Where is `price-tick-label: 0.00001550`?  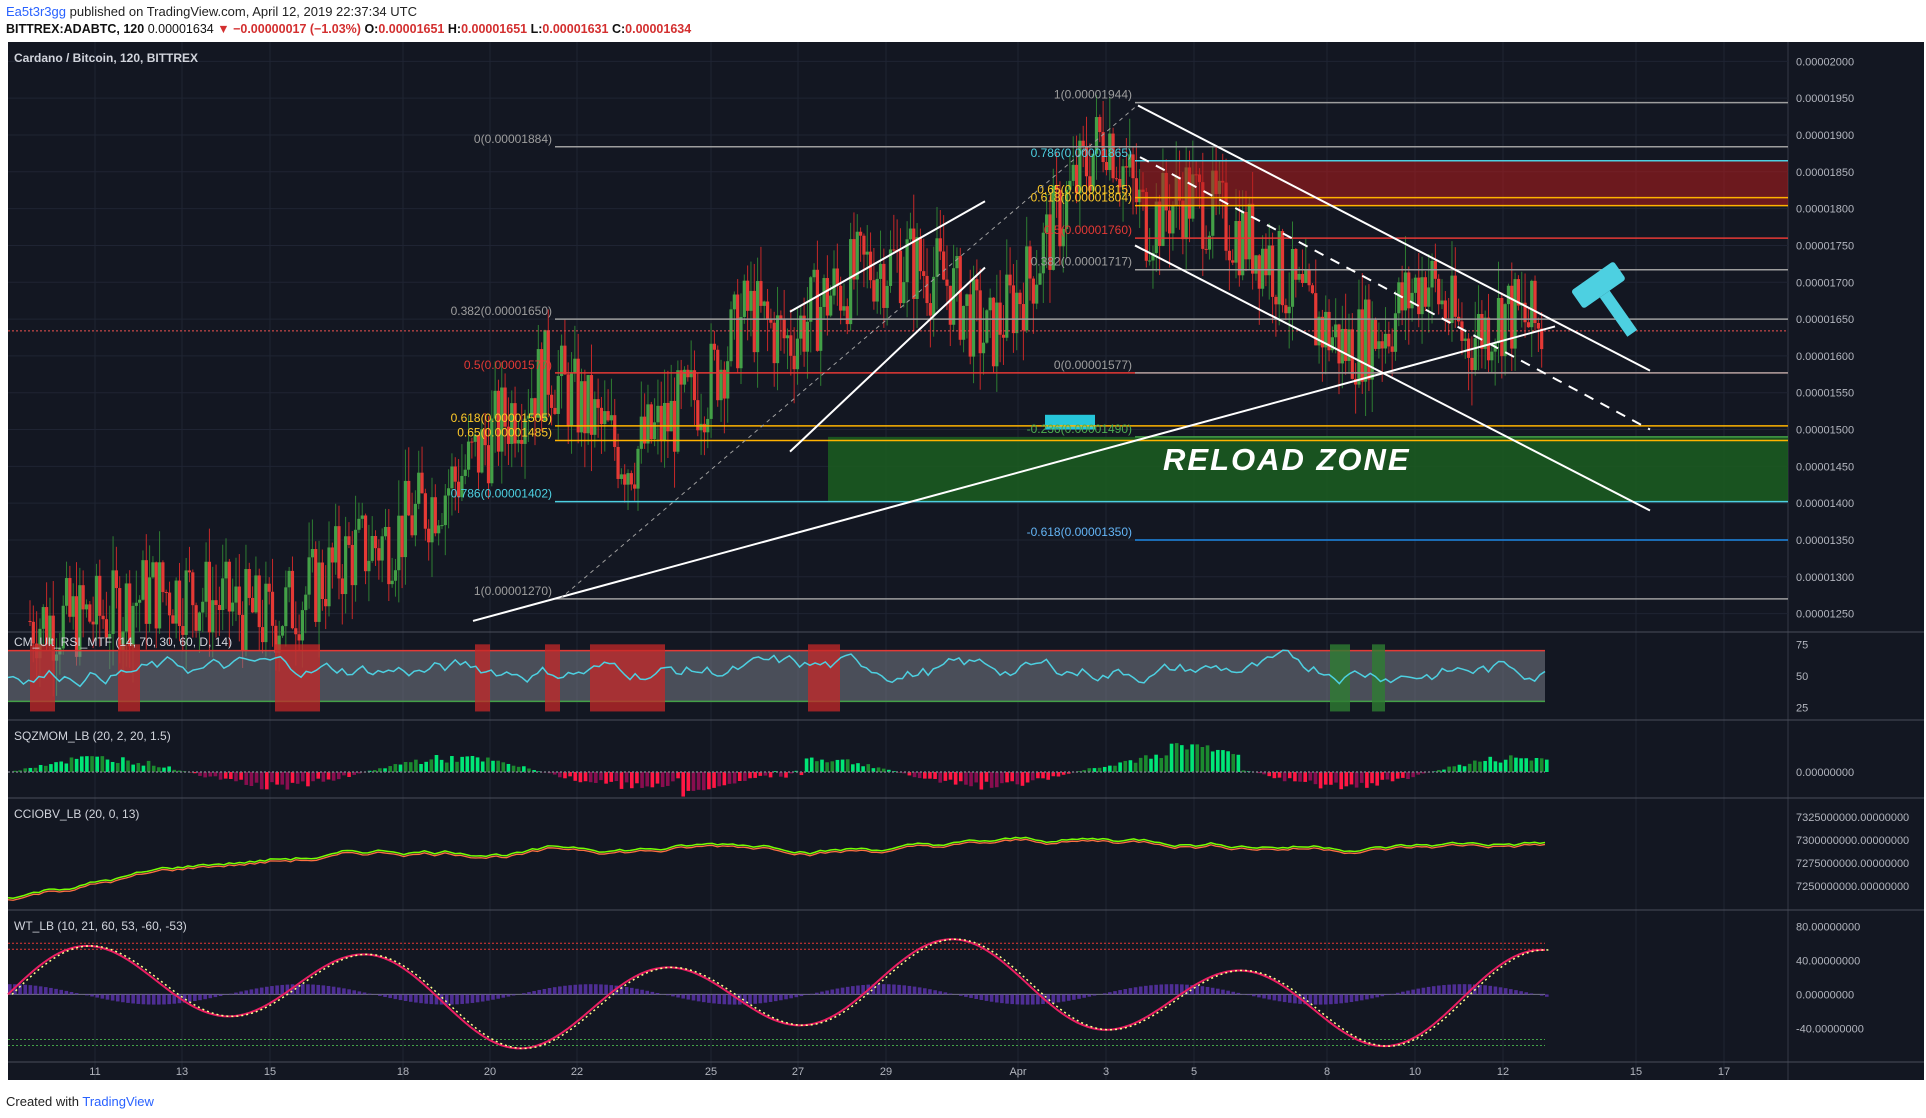
price-tick-label: 0.00001550 is located at coordinates (1825, 394).